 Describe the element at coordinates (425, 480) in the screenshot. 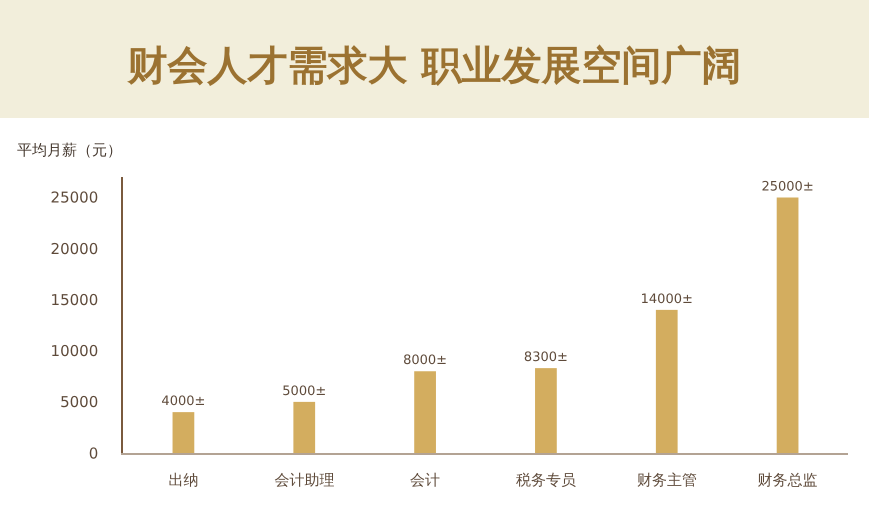

I see `x-tick-label: 会计` at that location.